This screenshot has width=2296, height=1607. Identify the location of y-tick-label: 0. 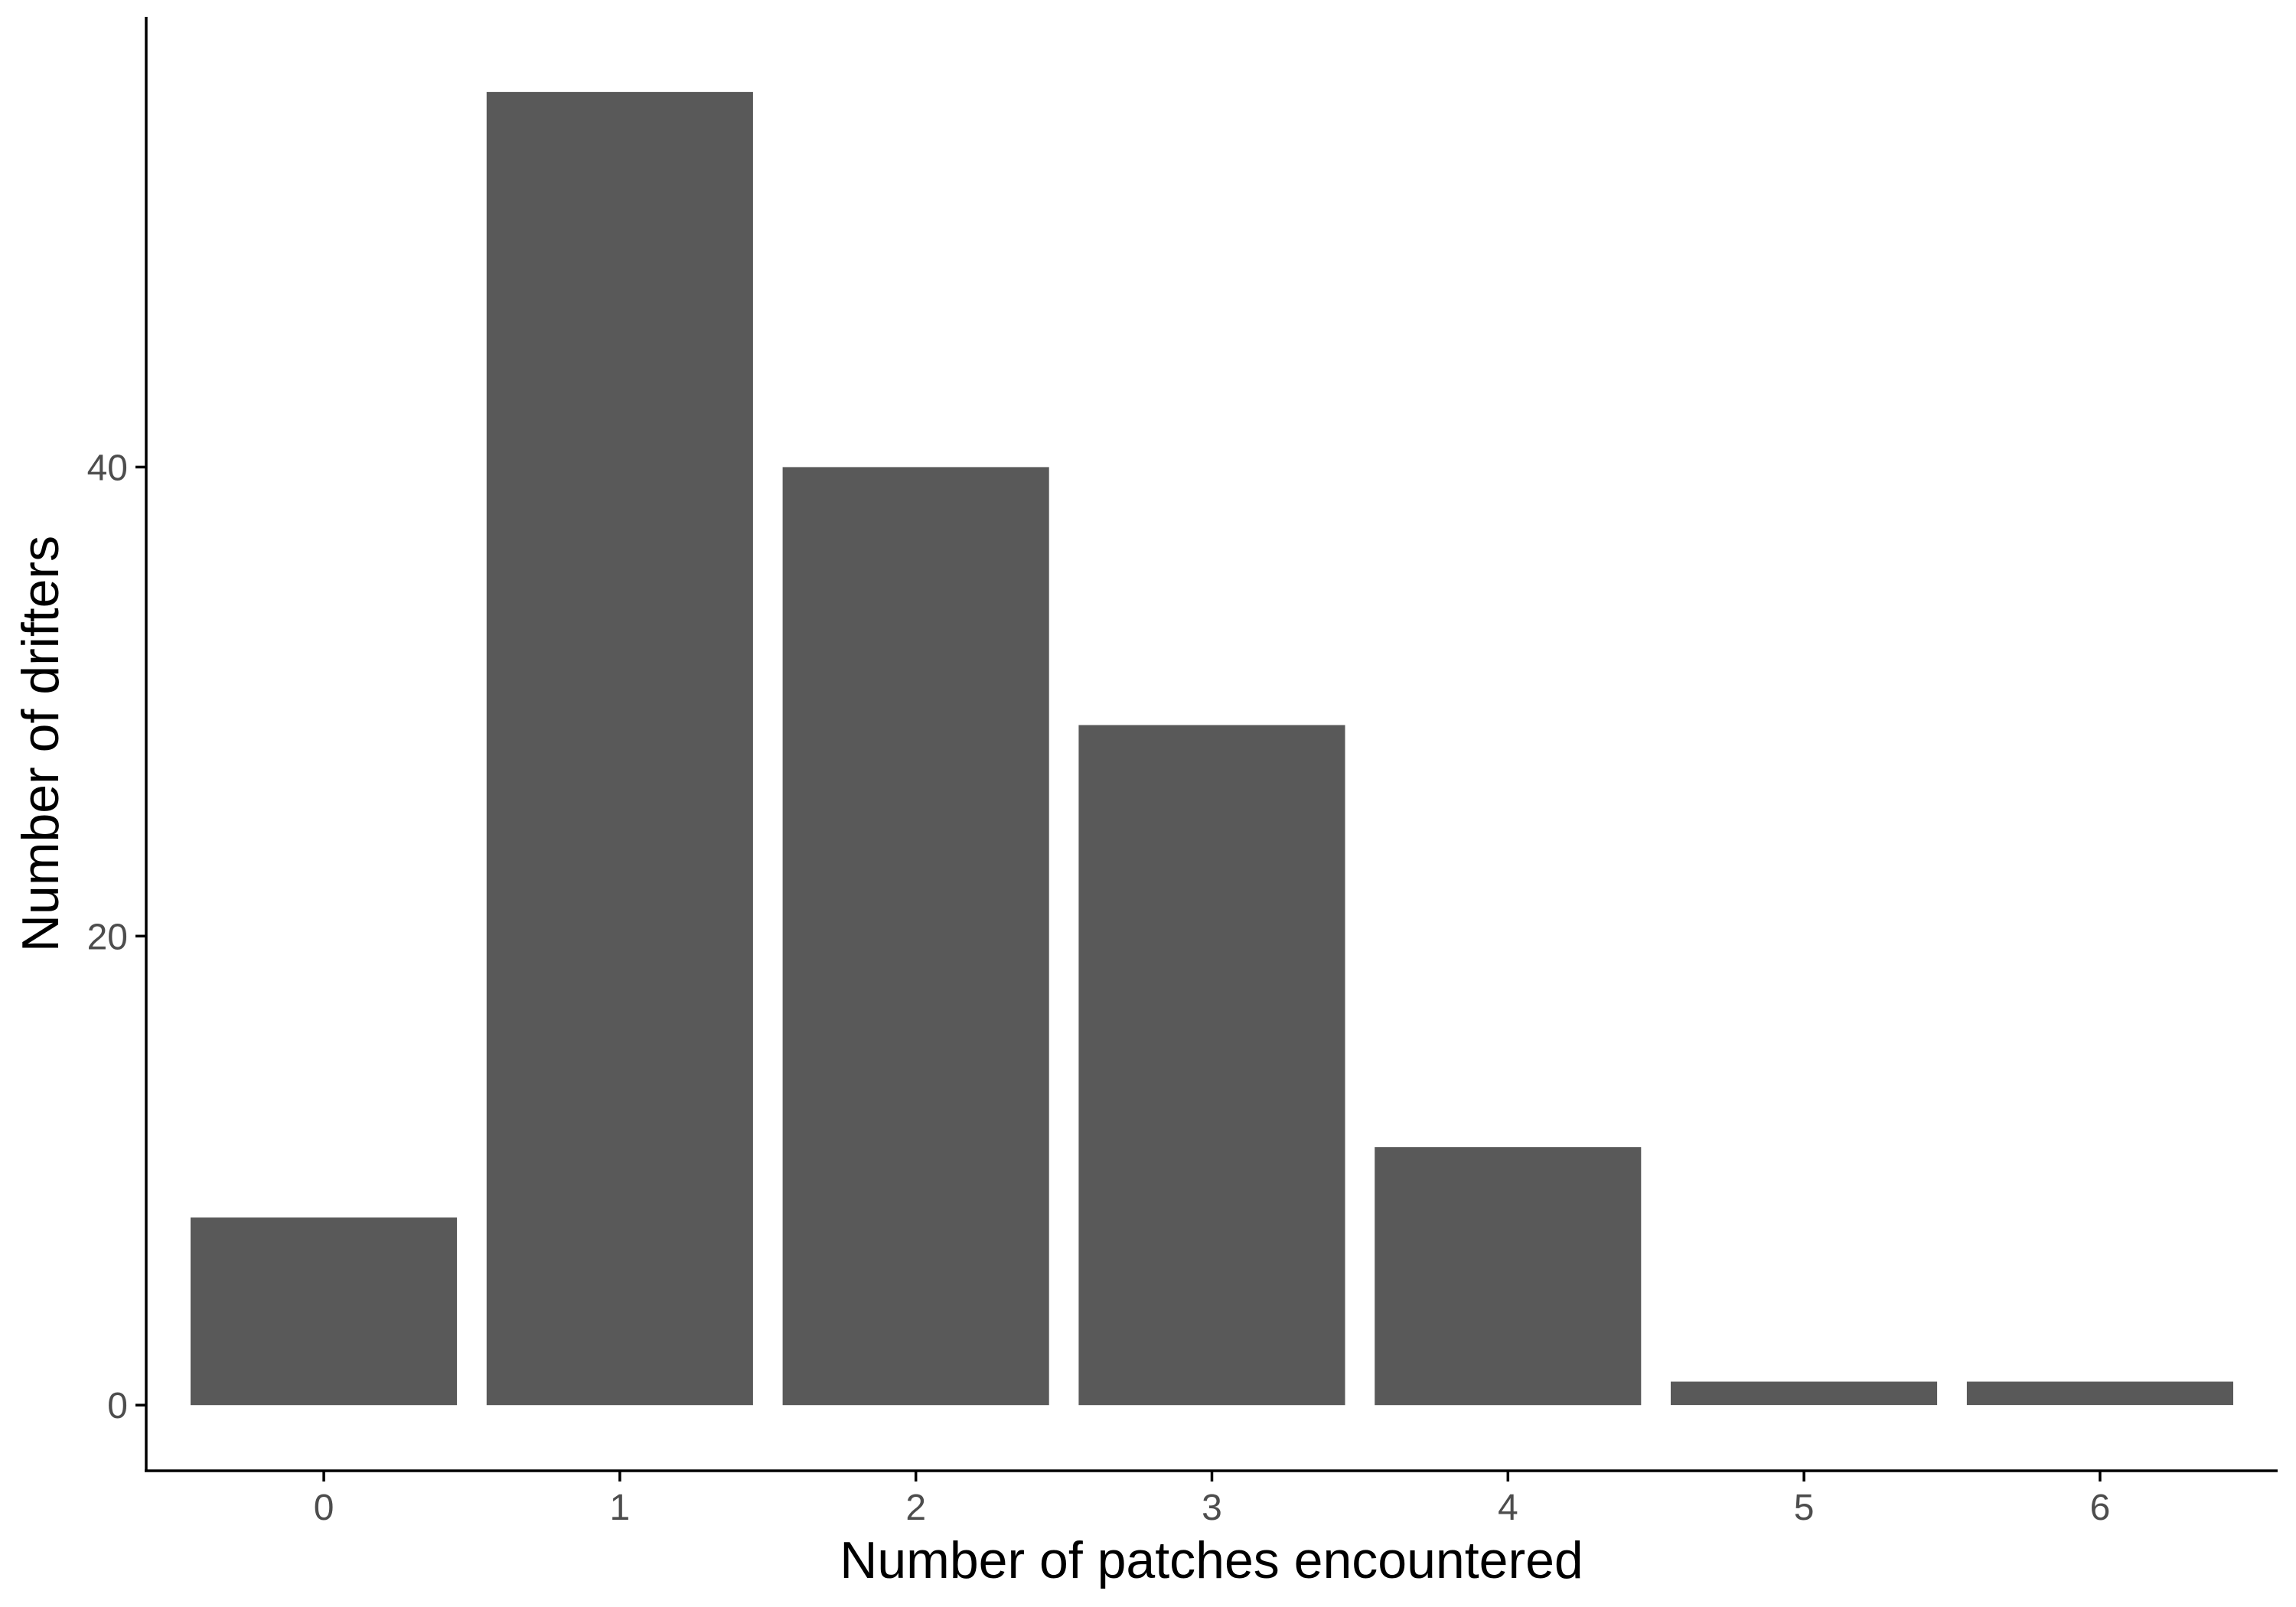
(117, 1406).